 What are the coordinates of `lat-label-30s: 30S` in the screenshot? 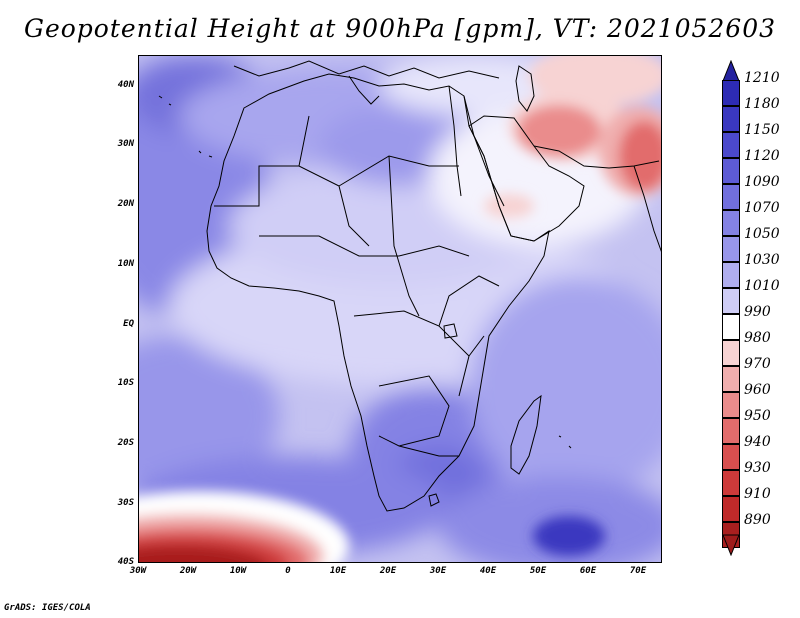 It's located at (125, 503).